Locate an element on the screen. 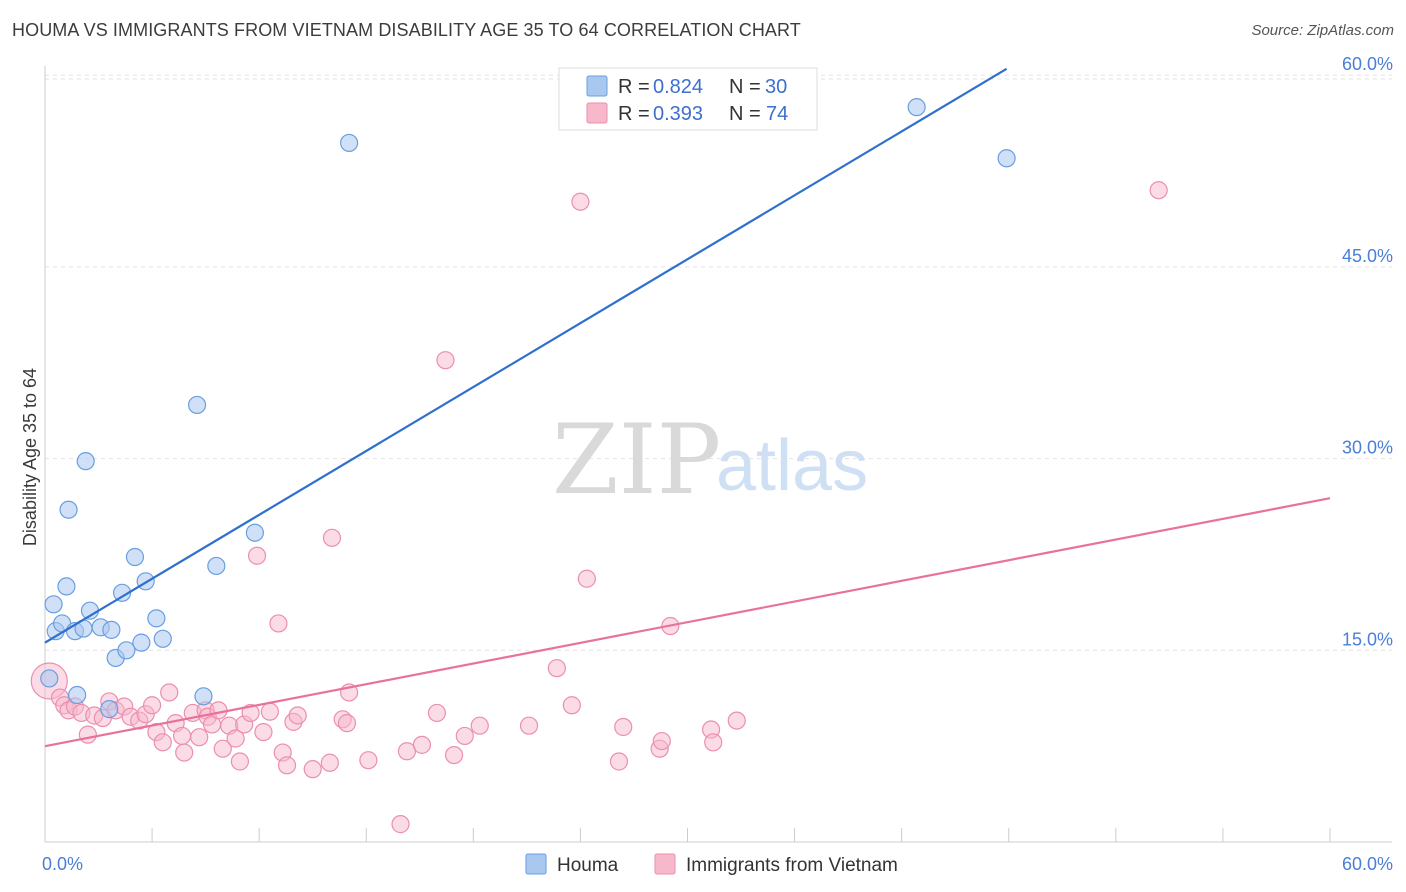  source-credit: Source: ZipAtlas.com is located at coordinates (1322, 30).